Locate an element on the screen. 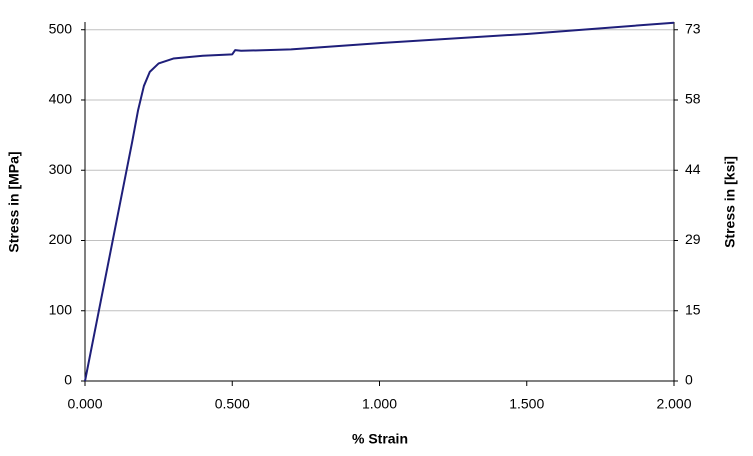 The image size is (753, 456). x-tick-label: 2.000 is located at coordinates (673, 404).